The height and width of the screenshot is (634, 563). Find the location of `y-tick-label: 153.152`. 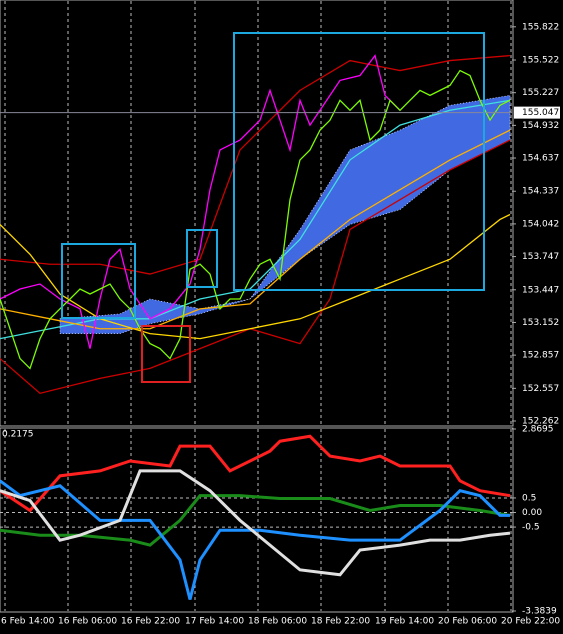

y-tick-label: 153.152 is located at coordinates (540, 323).